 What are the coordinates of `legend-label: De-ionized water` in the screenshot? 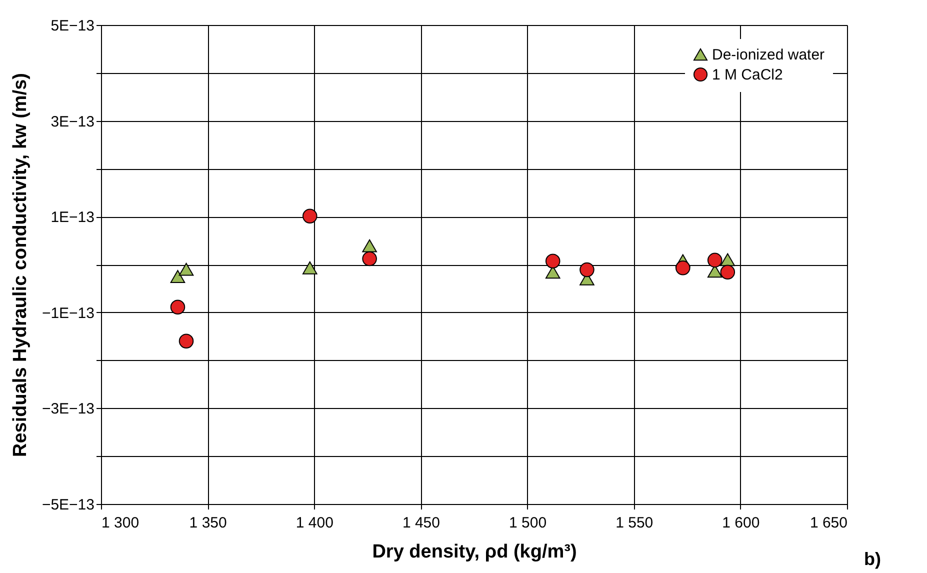 It's located at (768, 55).